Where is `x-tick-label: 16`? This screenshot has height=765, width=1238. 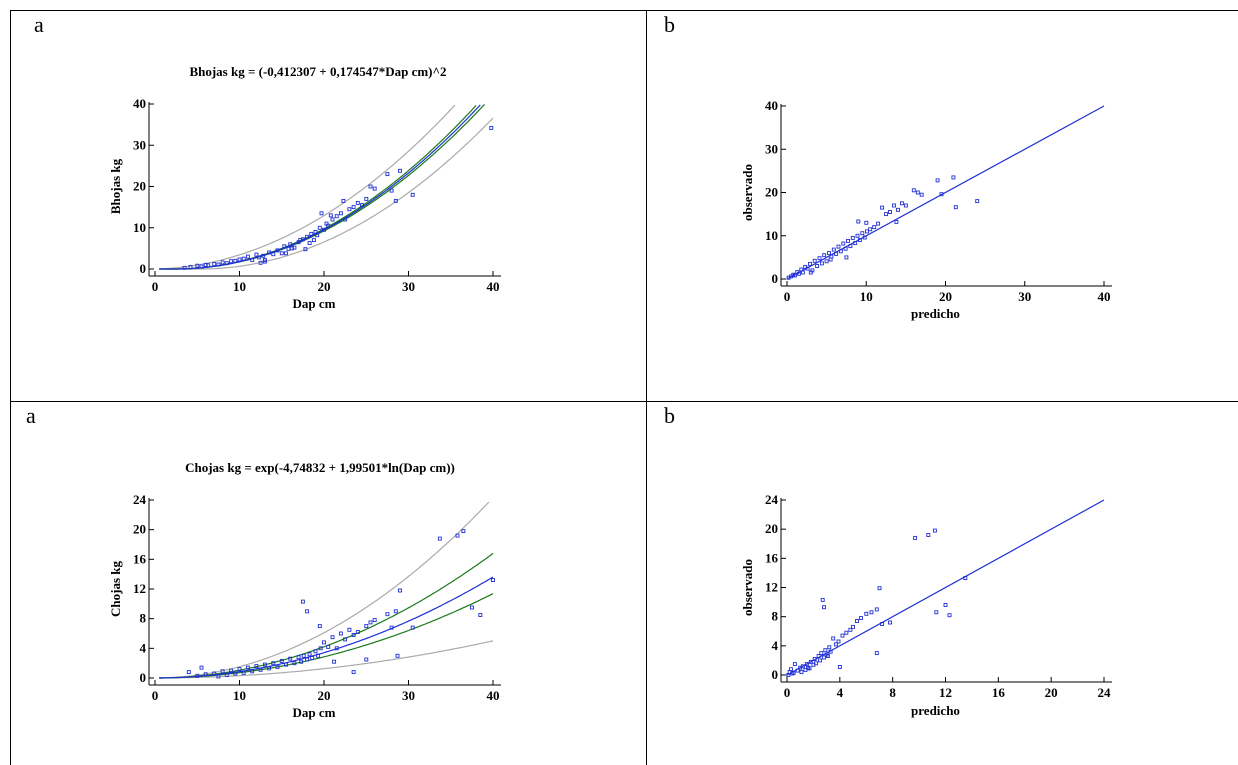
x-tick-label: 16 is located at coordinates (999, 692).